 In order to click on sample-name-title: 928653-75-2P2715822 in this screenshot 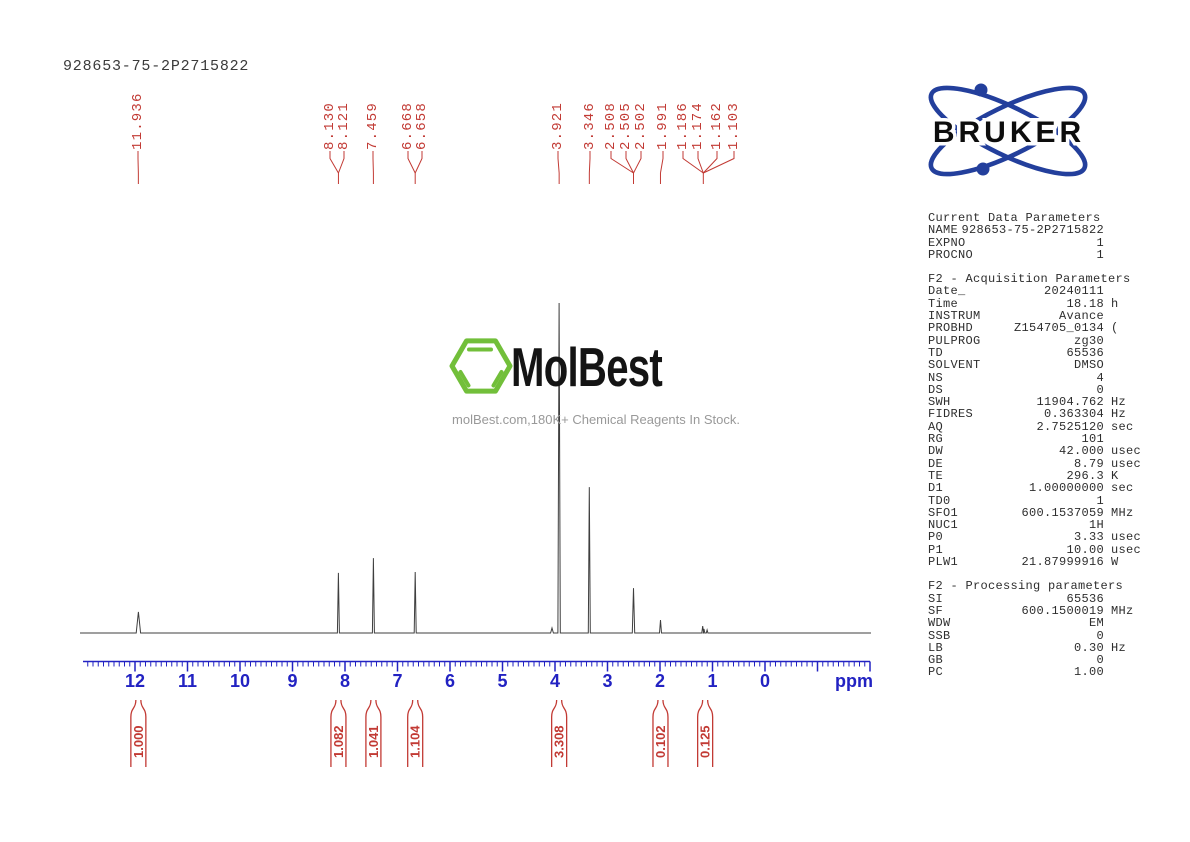, I will do `click(156, 66)`.